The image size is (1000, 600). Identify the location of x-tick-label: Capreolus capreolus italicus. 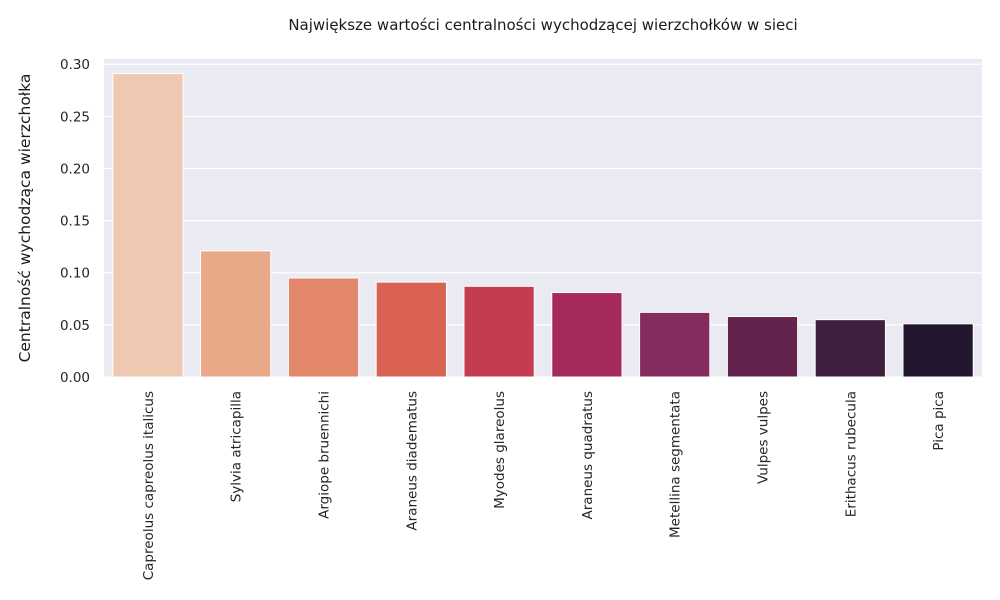
(149, 485).